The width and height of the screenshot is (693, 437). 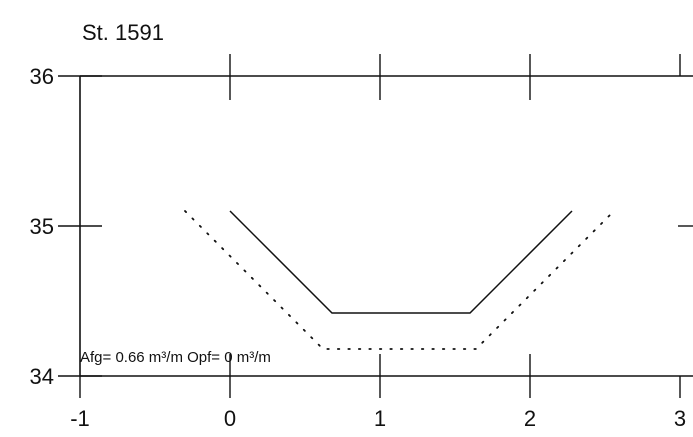 I want to click on volume-annotation: Afg= 0.66 m³/m Opf= 0 m³/m, so click(x=175, y=357).